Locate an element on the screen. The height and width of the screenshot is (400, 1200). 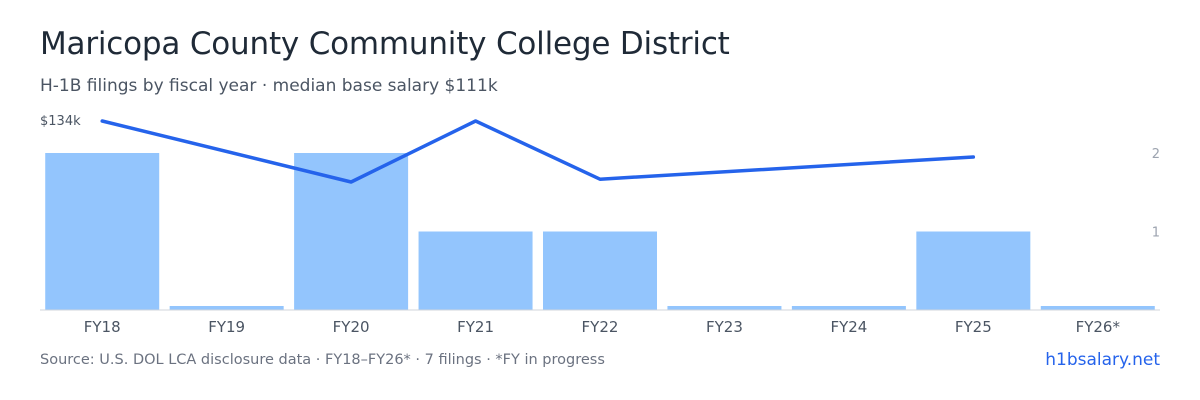
median-salary-line is located at coordinates (538, 151).